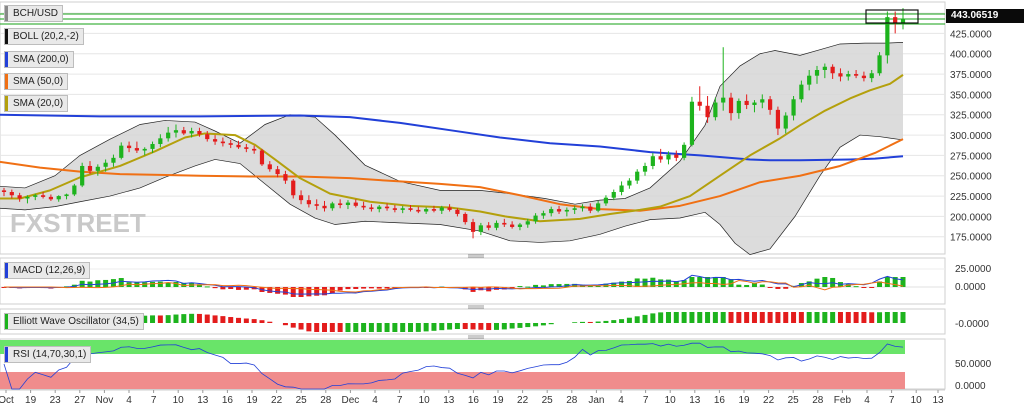  I want to click on y-tick-label: 225.0000, so click(971, 197).